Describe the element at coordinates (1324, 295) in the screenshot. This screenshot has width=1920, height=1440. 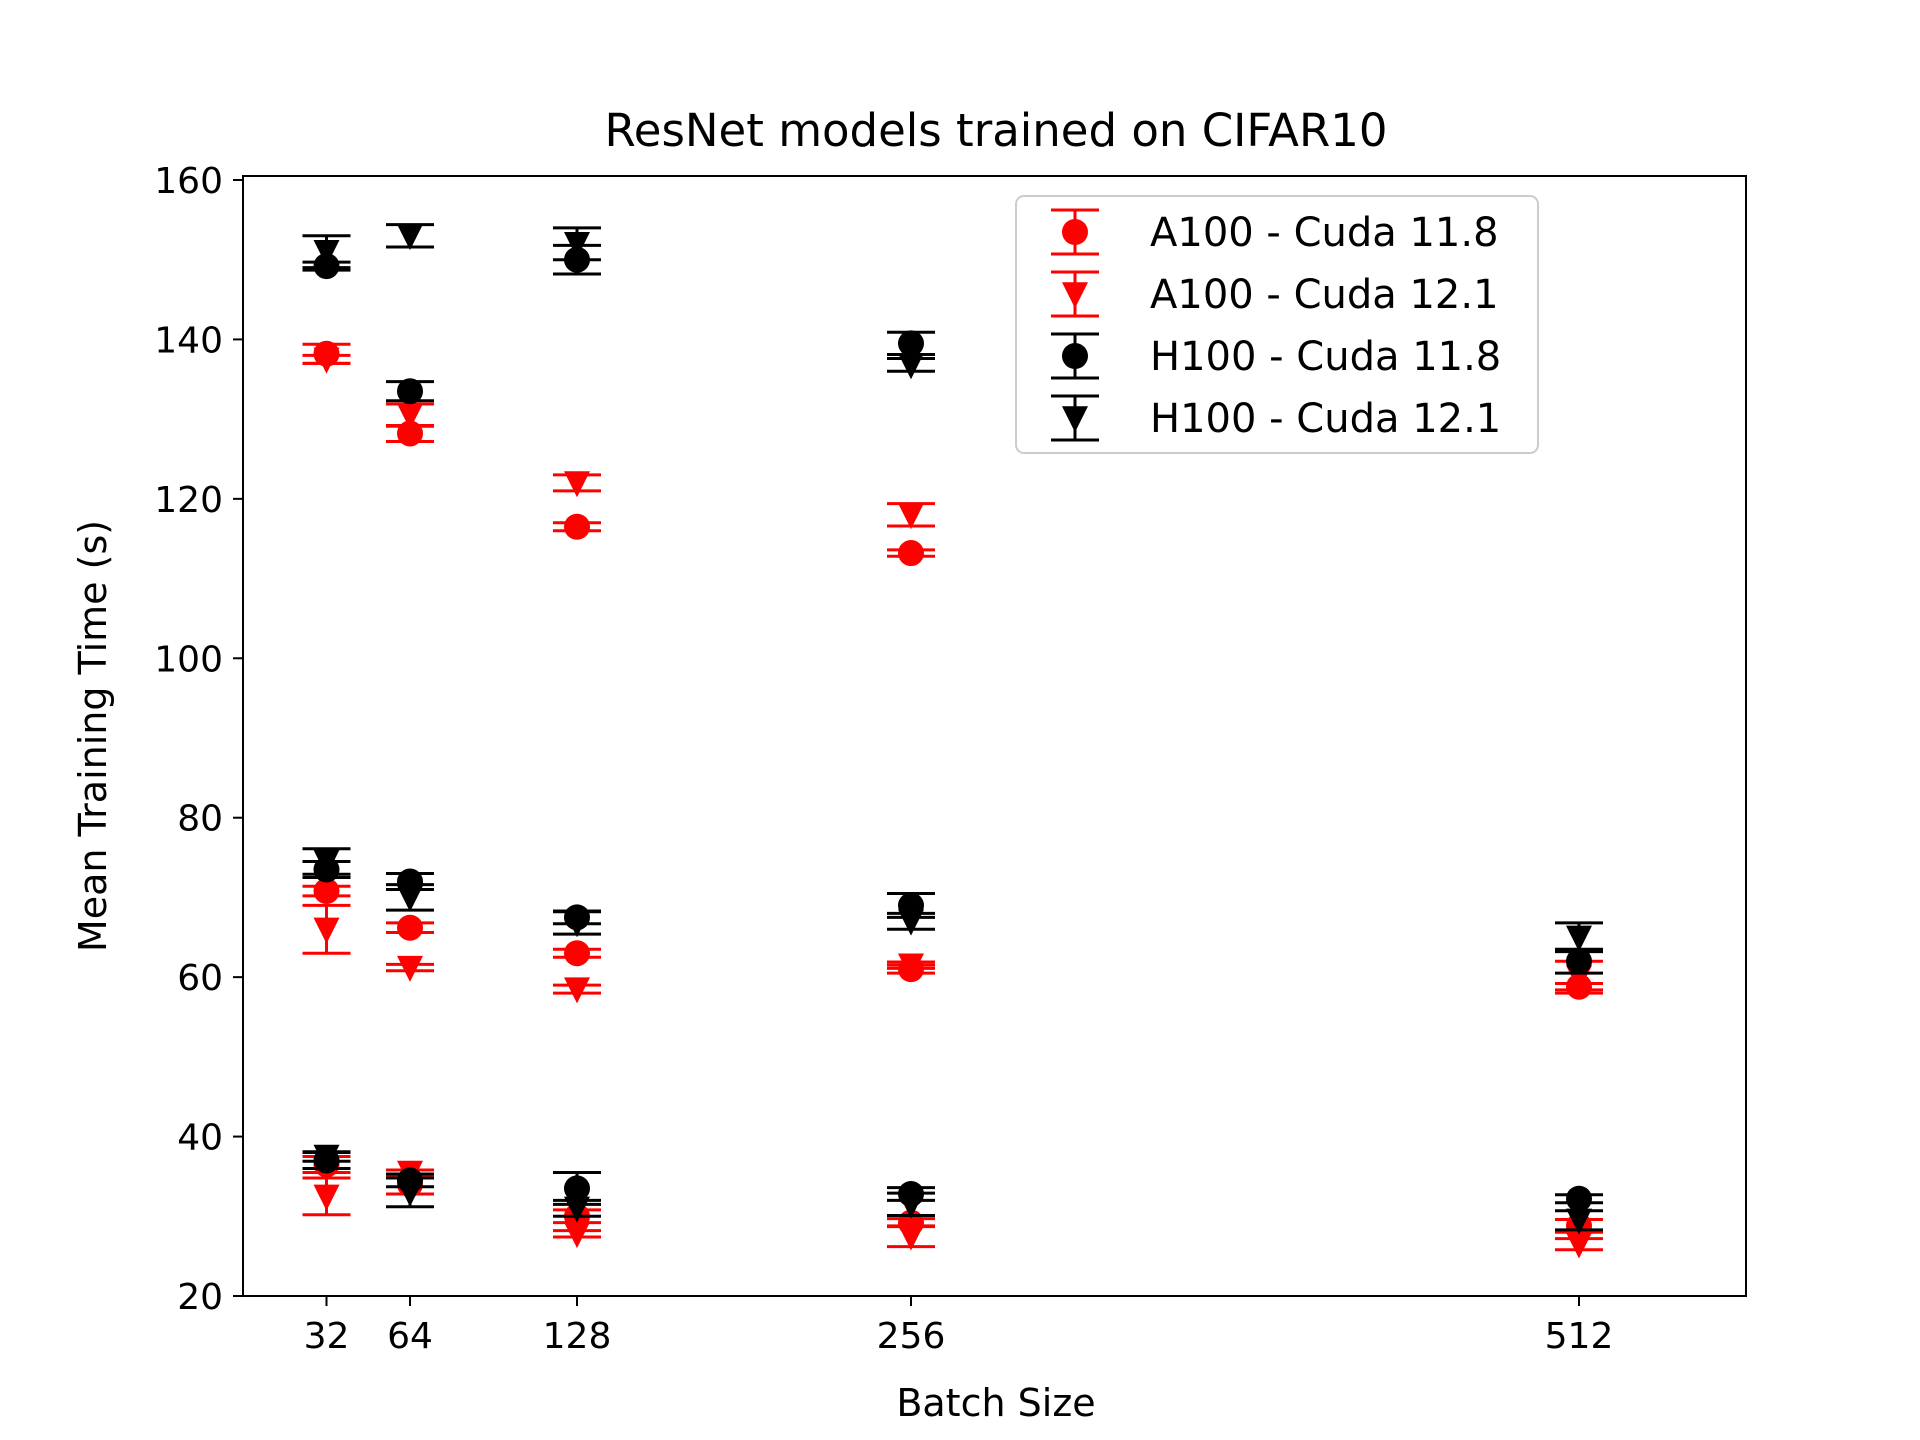
I see `legend-label: A100 - Cuda 12.1` at that location.